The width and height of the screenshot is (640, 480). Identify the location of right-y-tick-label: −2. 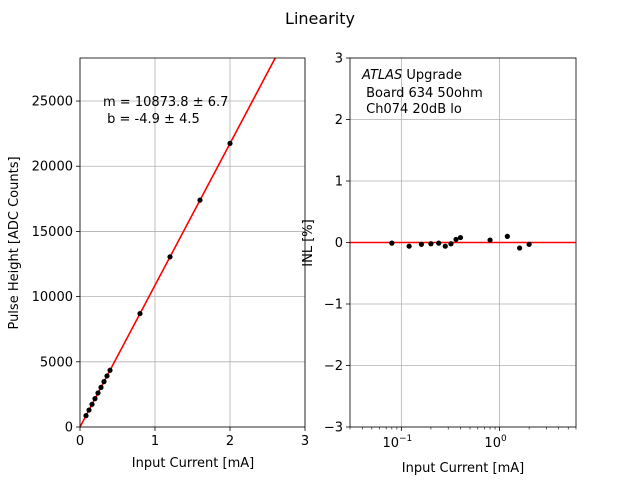
(333, 366).